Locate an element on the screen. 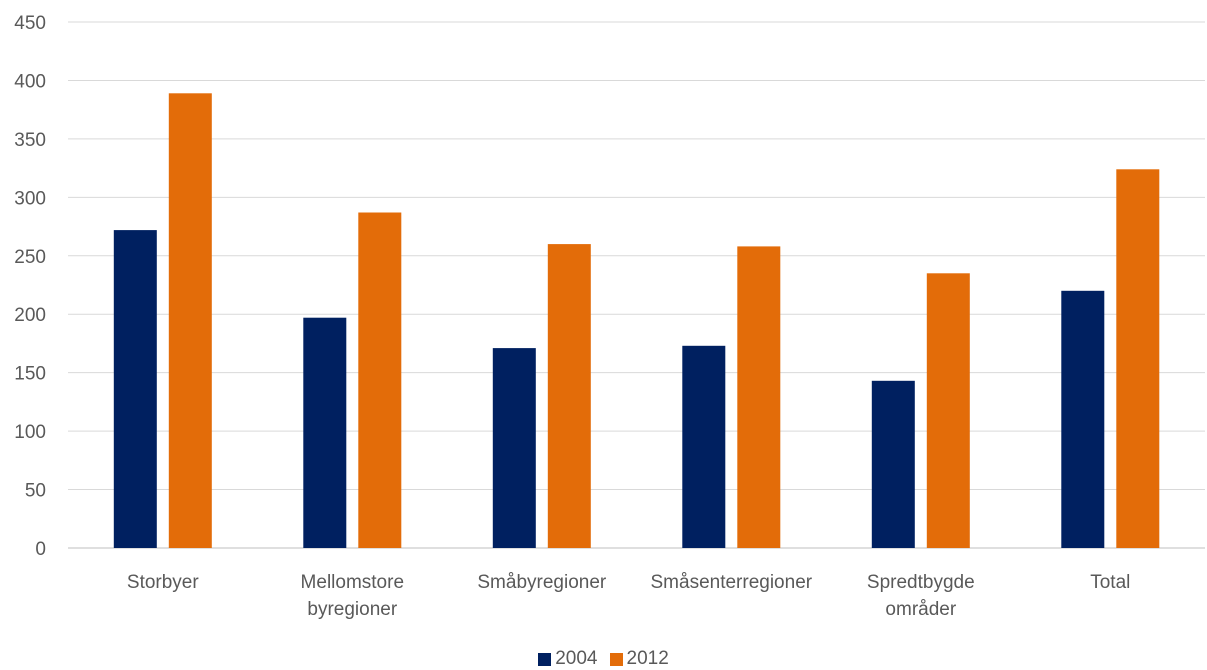 This screenshot has width=1207, height=670. x-category-label: Småbyregioner is located at coordinates (542, 582).